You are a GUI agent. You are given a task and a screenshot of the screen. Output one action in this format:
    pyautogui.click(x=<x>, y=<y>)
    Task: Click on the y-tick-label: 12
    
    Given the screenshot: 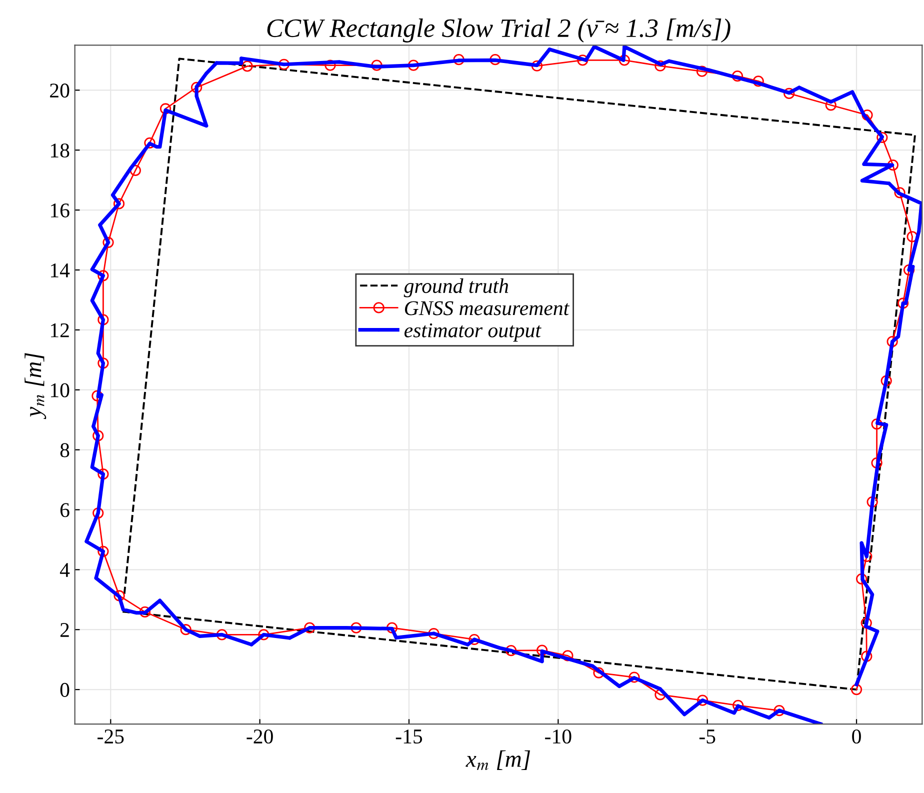 What is the action you would take?
    pyautogui.click(x=59, y=330)
    